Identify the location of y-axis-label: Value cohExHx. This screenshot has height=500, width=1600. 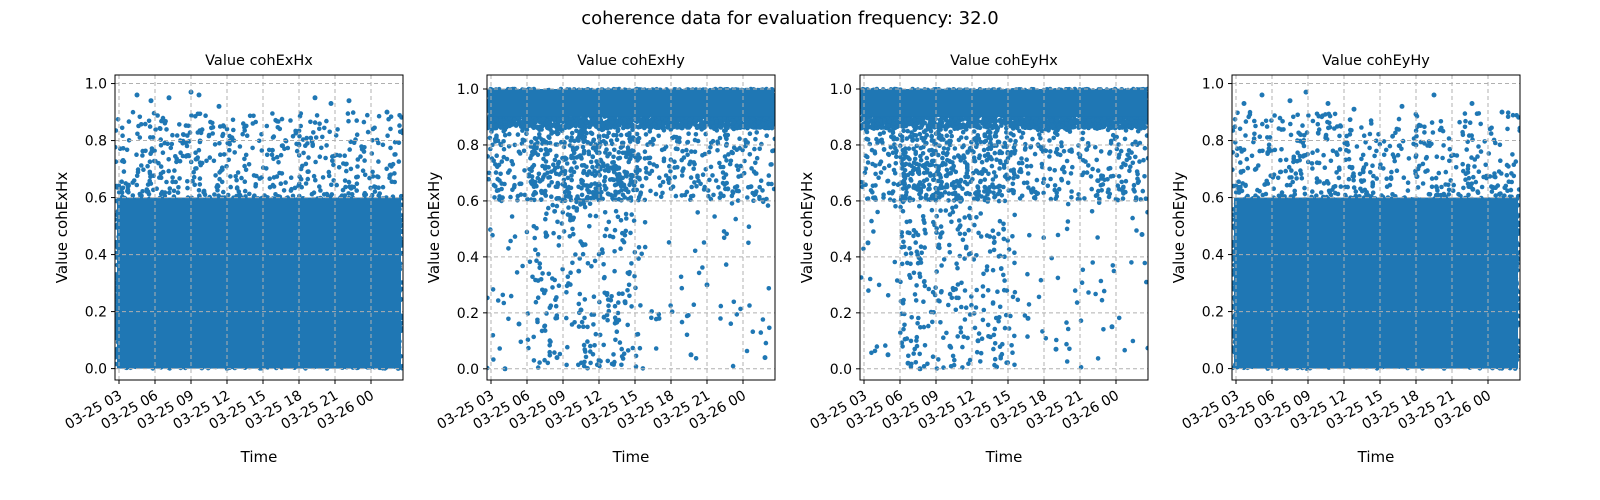
(62, 228).